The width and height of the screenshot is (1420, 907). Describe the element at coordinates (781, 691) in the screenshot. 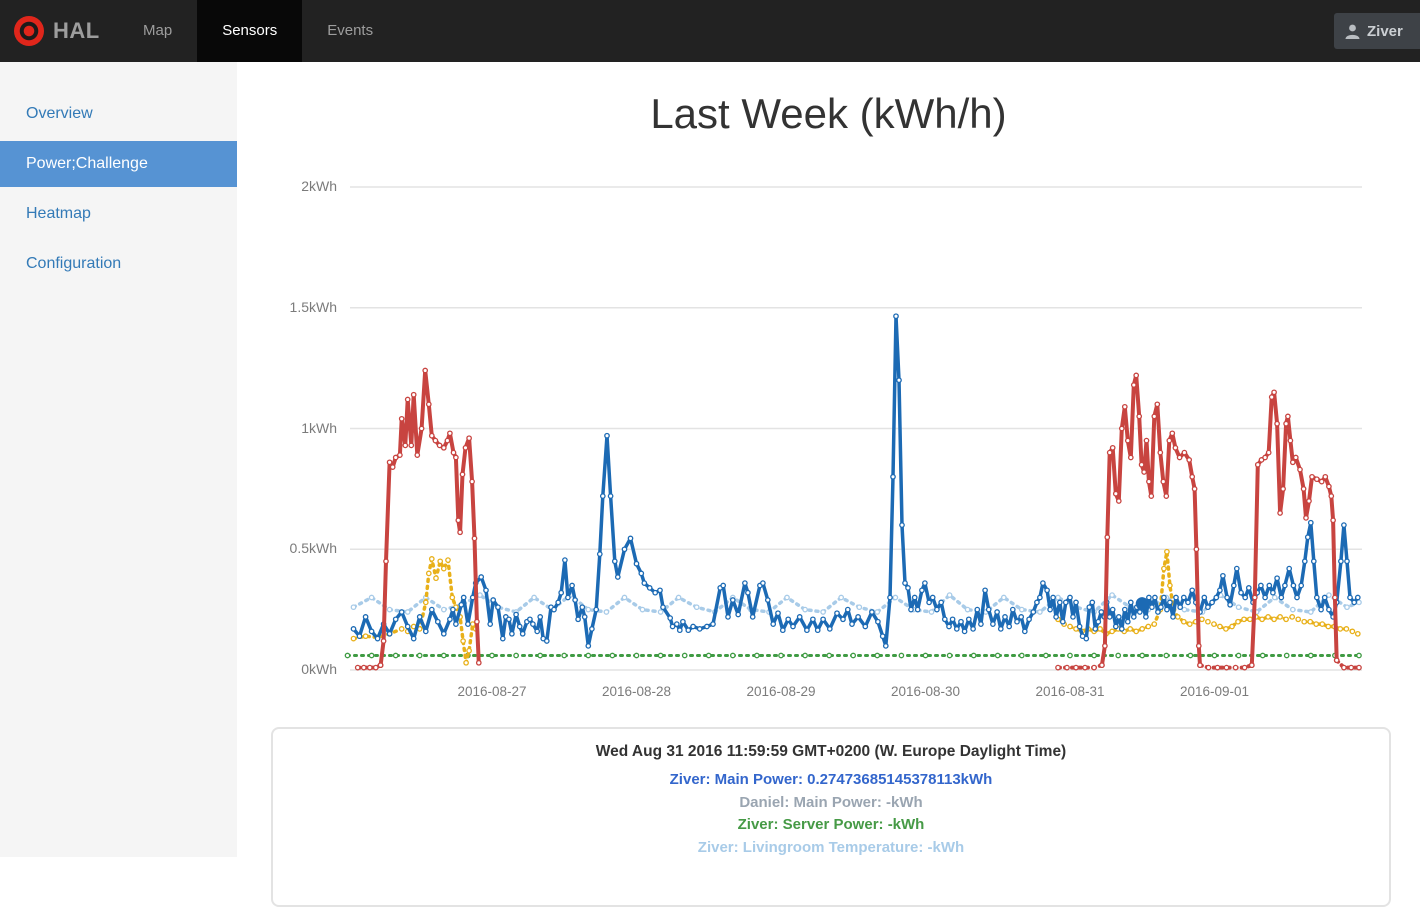

I see `x-axis-tick-label: 2016-08-29` at that location.